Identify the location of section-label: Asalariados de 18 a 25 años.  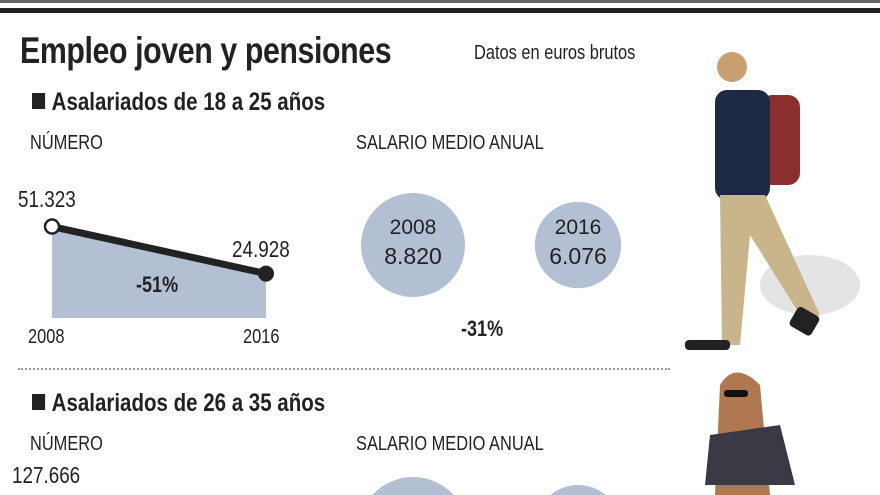
(188, 102).